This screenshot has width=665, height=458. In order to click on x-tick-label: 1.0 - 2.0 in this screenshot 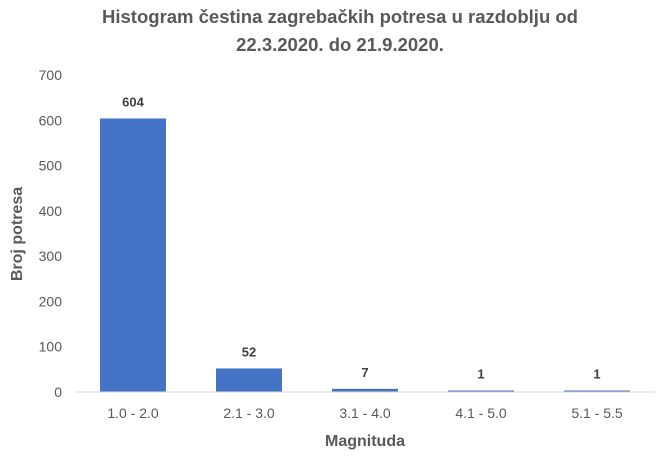, I will do `click(133, 413)`.